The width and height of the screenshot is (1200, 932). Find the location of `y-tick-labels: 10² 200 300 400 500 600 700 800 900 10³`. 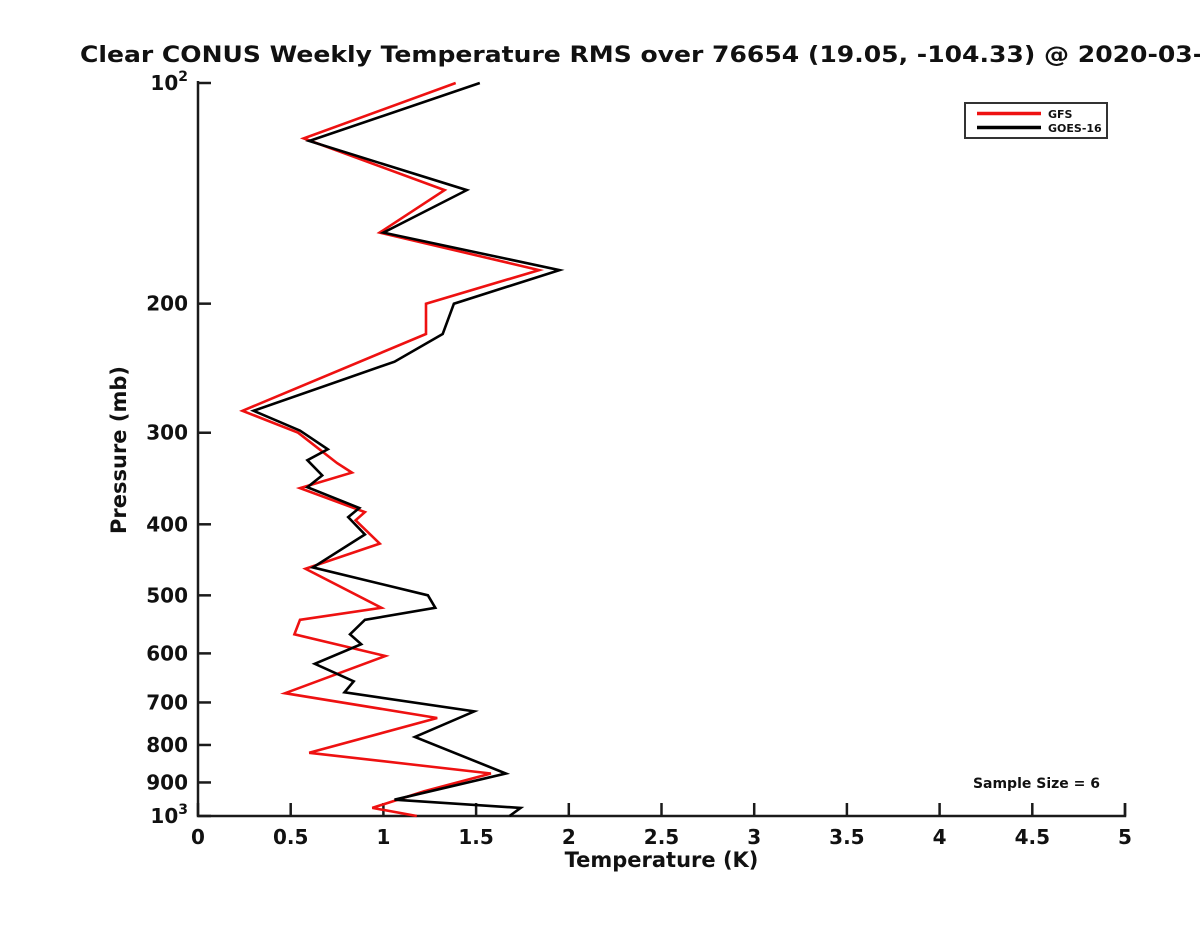

y-tick-labels: 10² 200 300 400 500 600 700 800 900 10³ is located at coordinates (167, 448).